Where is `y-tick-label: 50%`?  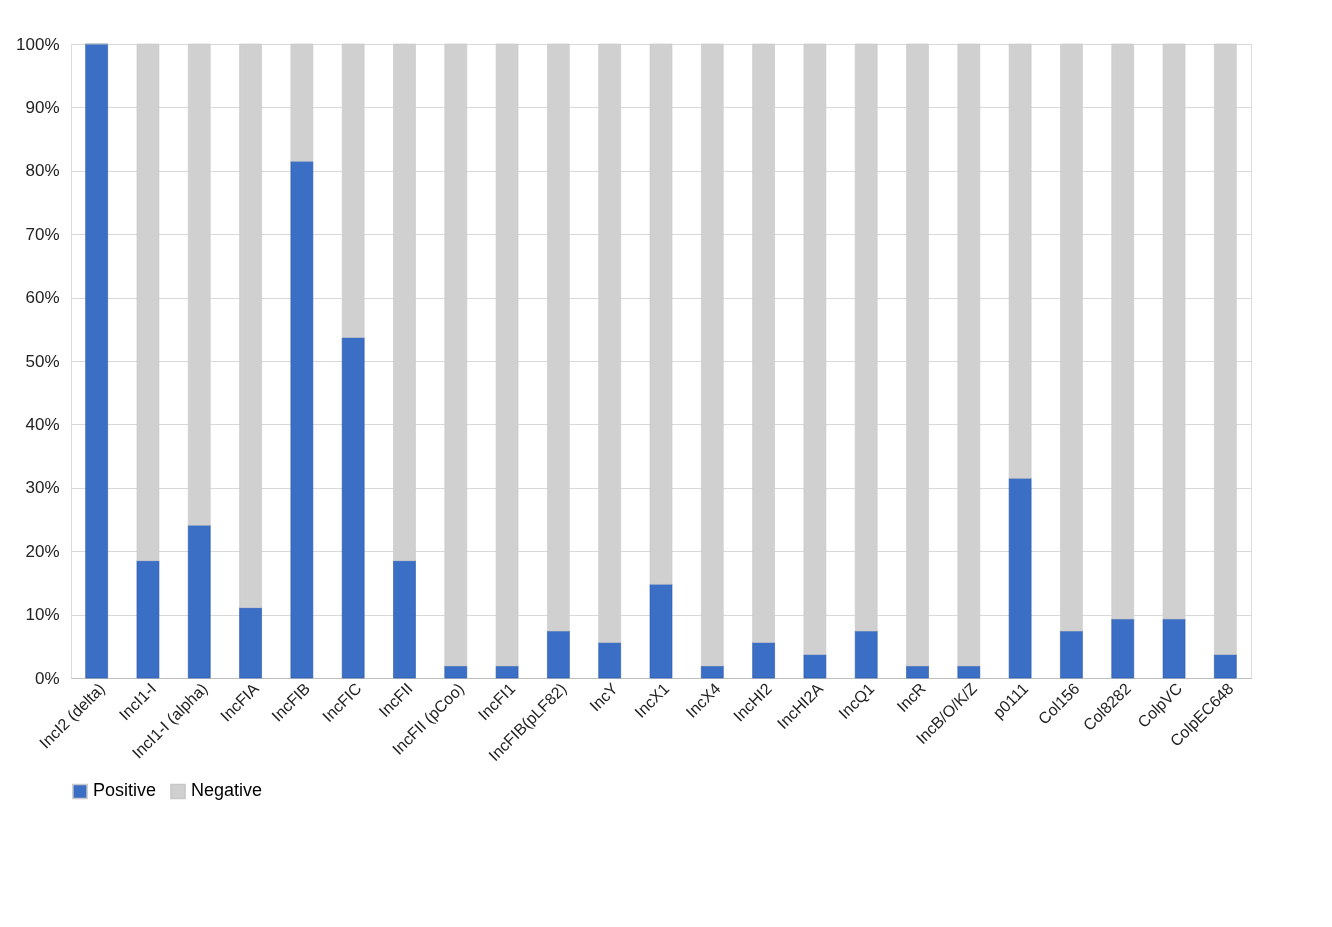 y-tick-label: 50% is located at coordinates (42, 361).